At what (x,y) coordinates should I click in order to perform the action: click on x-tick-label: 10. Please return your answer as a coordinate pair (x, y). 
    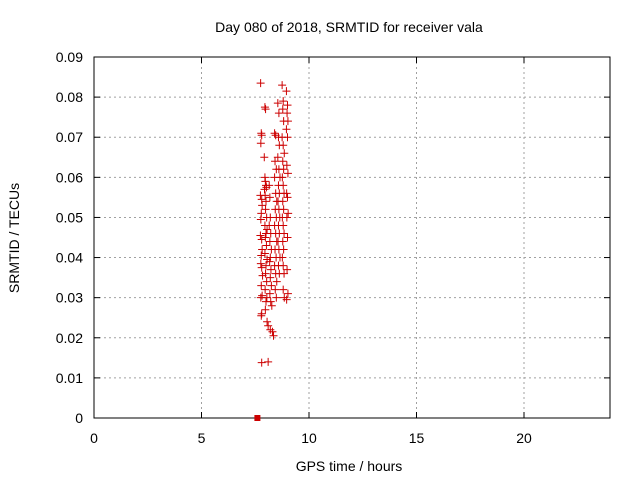
    Looking at the image, I should click on (309, 438).